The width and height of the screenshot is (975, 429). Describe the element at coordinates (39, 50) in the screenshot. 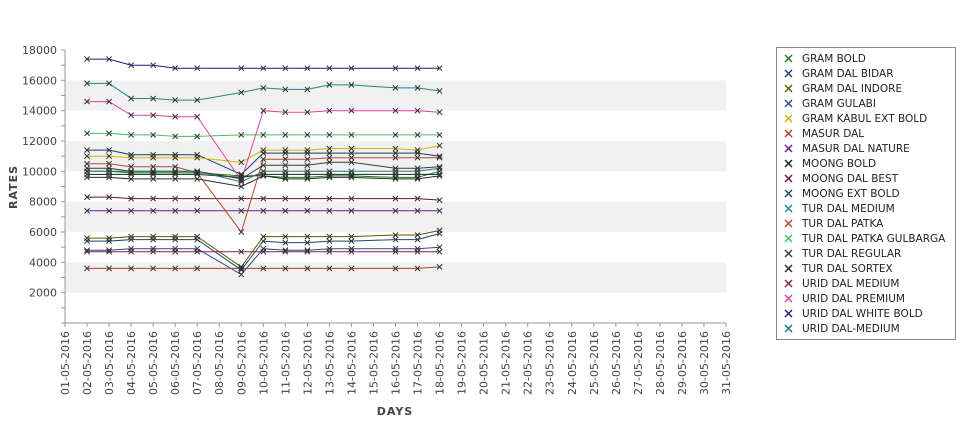

I see `y-tick-label: 18000` at that location.